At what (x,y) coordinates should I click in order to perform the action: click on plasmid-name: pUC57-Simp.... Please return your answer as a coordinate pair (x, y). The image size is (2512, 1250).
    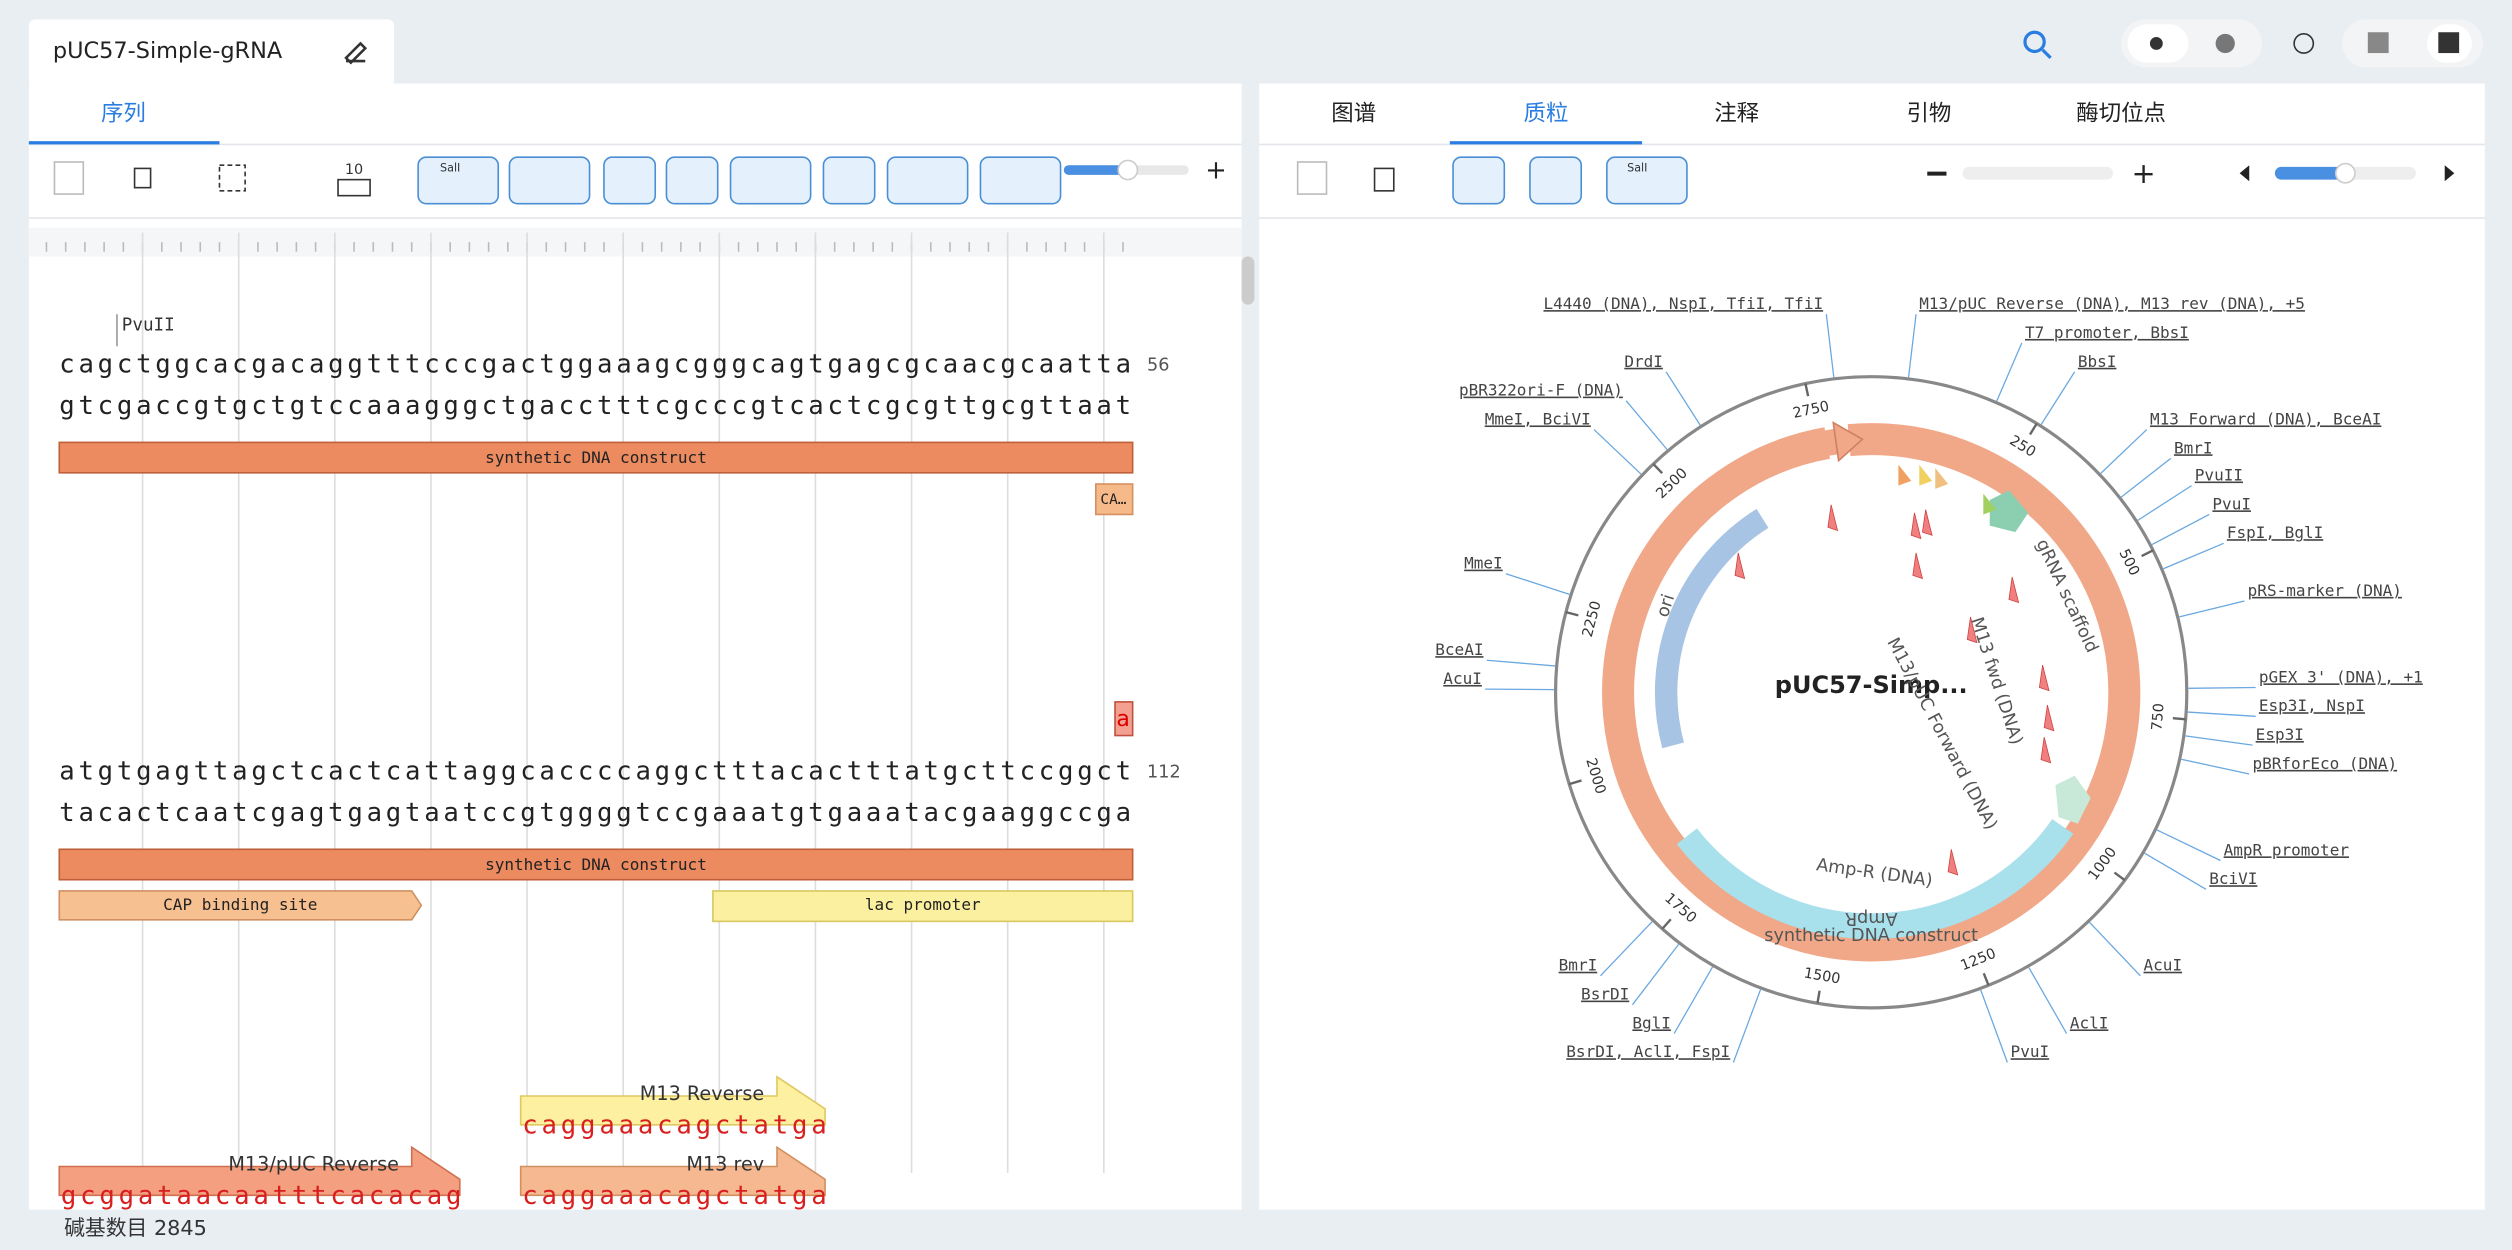
    Looking at the image, I should click on (1871, 685).